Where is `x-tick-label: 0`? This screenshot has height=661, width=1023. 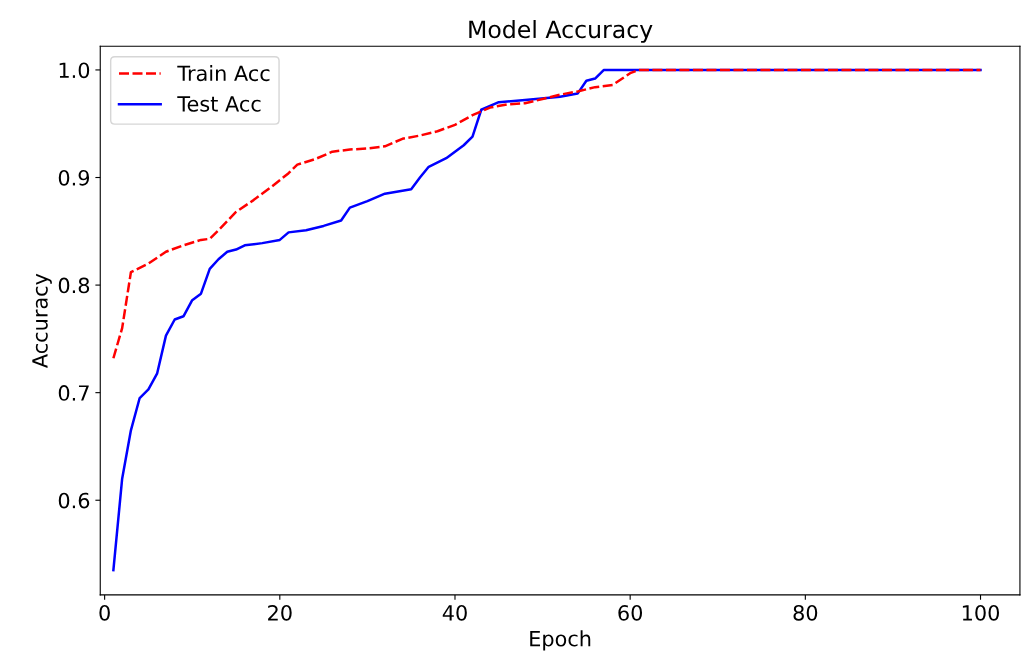 x-tick-label: 0 is located at coordinates (104, 612).